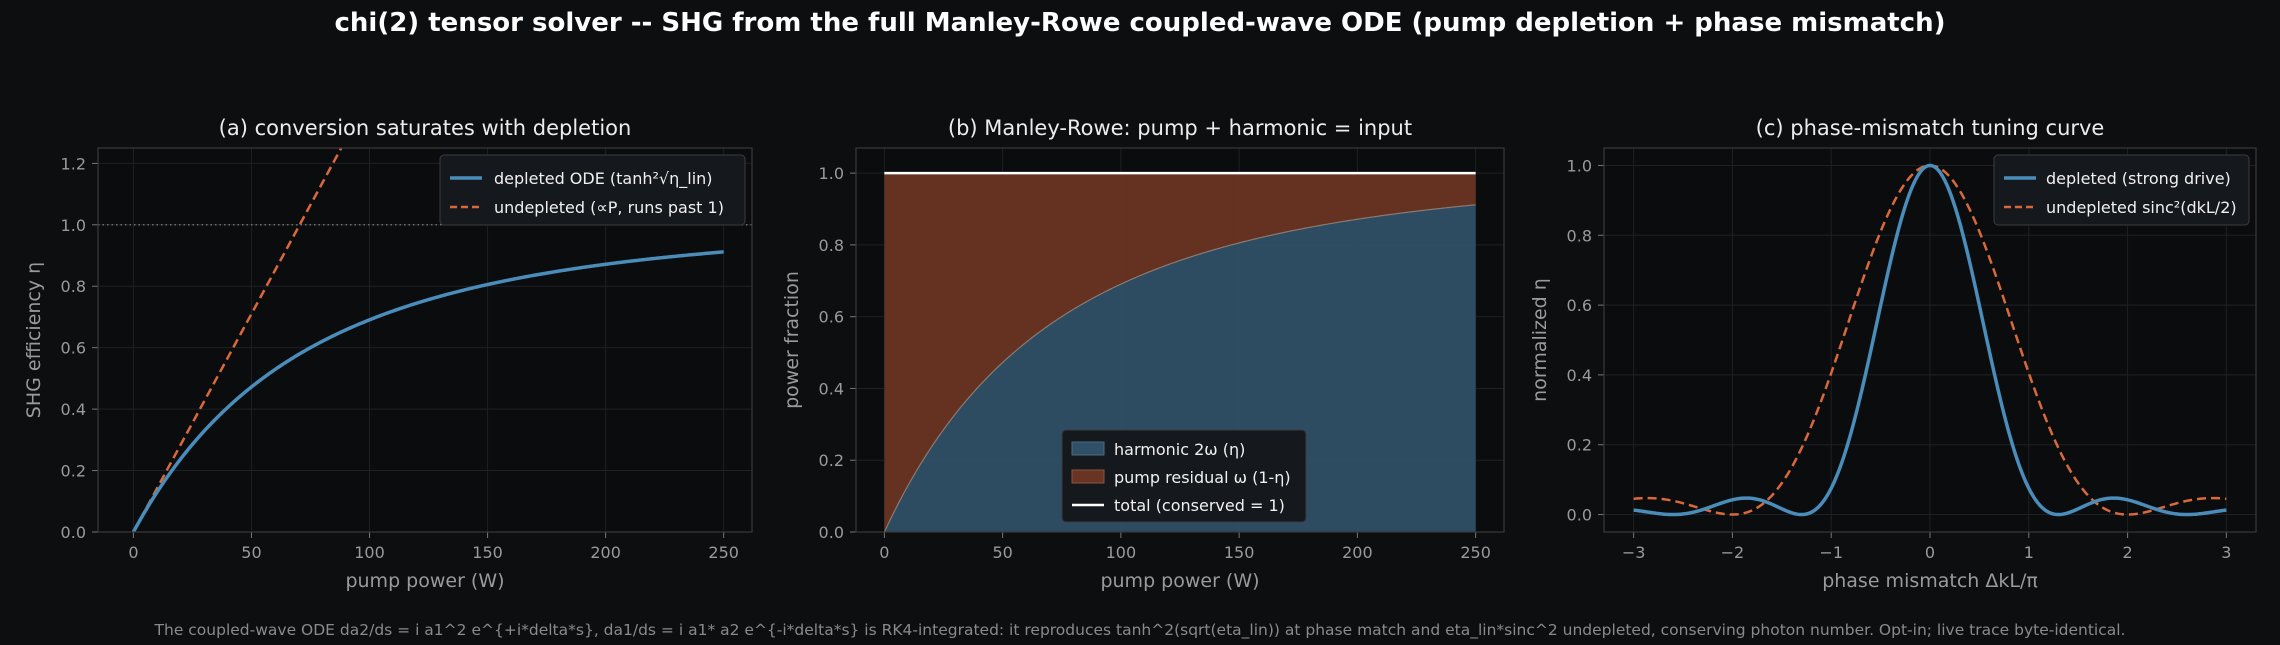 This screenshot has height=645, width=2280. Describe the element at coordinates (34, 340) in the screenshot. I see `y-axis-label: SHG efficiency η` at that location.